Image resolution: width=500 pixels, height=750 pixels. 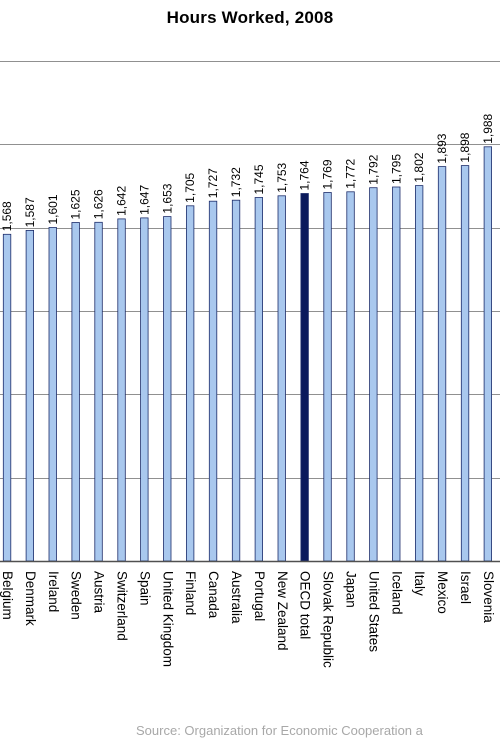 I want to click on value-label-finland: 1,705, so click(x=190, y=187).